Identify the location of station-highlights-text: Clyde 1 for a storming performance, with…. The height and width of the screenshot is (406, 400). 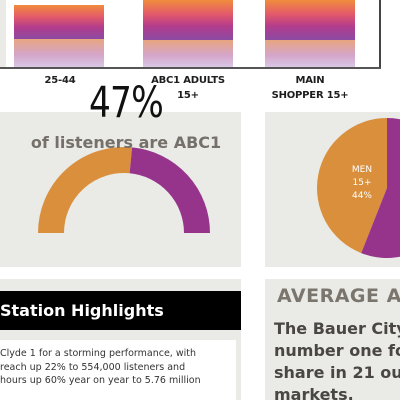
(111, 367).